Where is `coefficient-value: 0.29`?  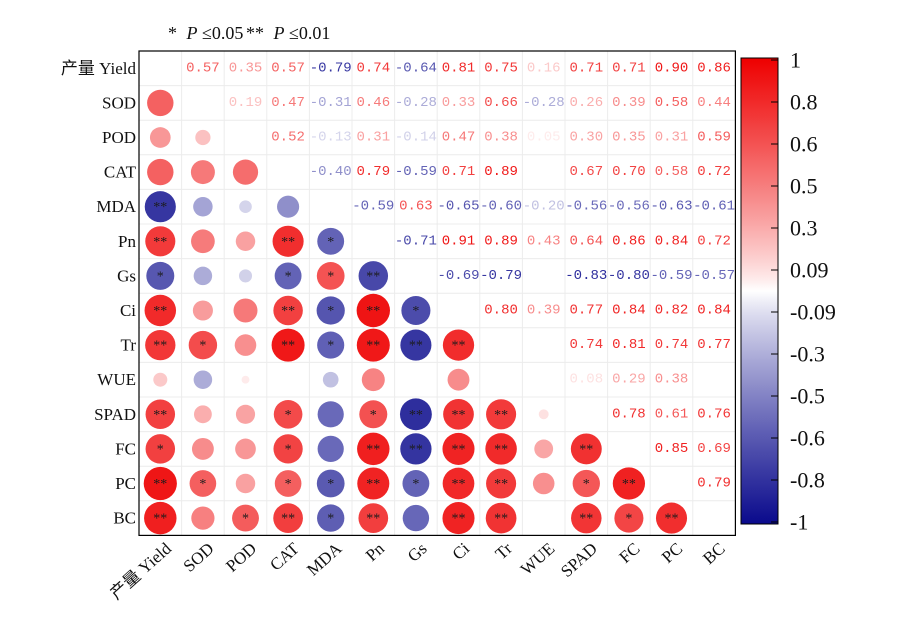 coefficient-value: 0.29 is located at coordinates (629, 380).